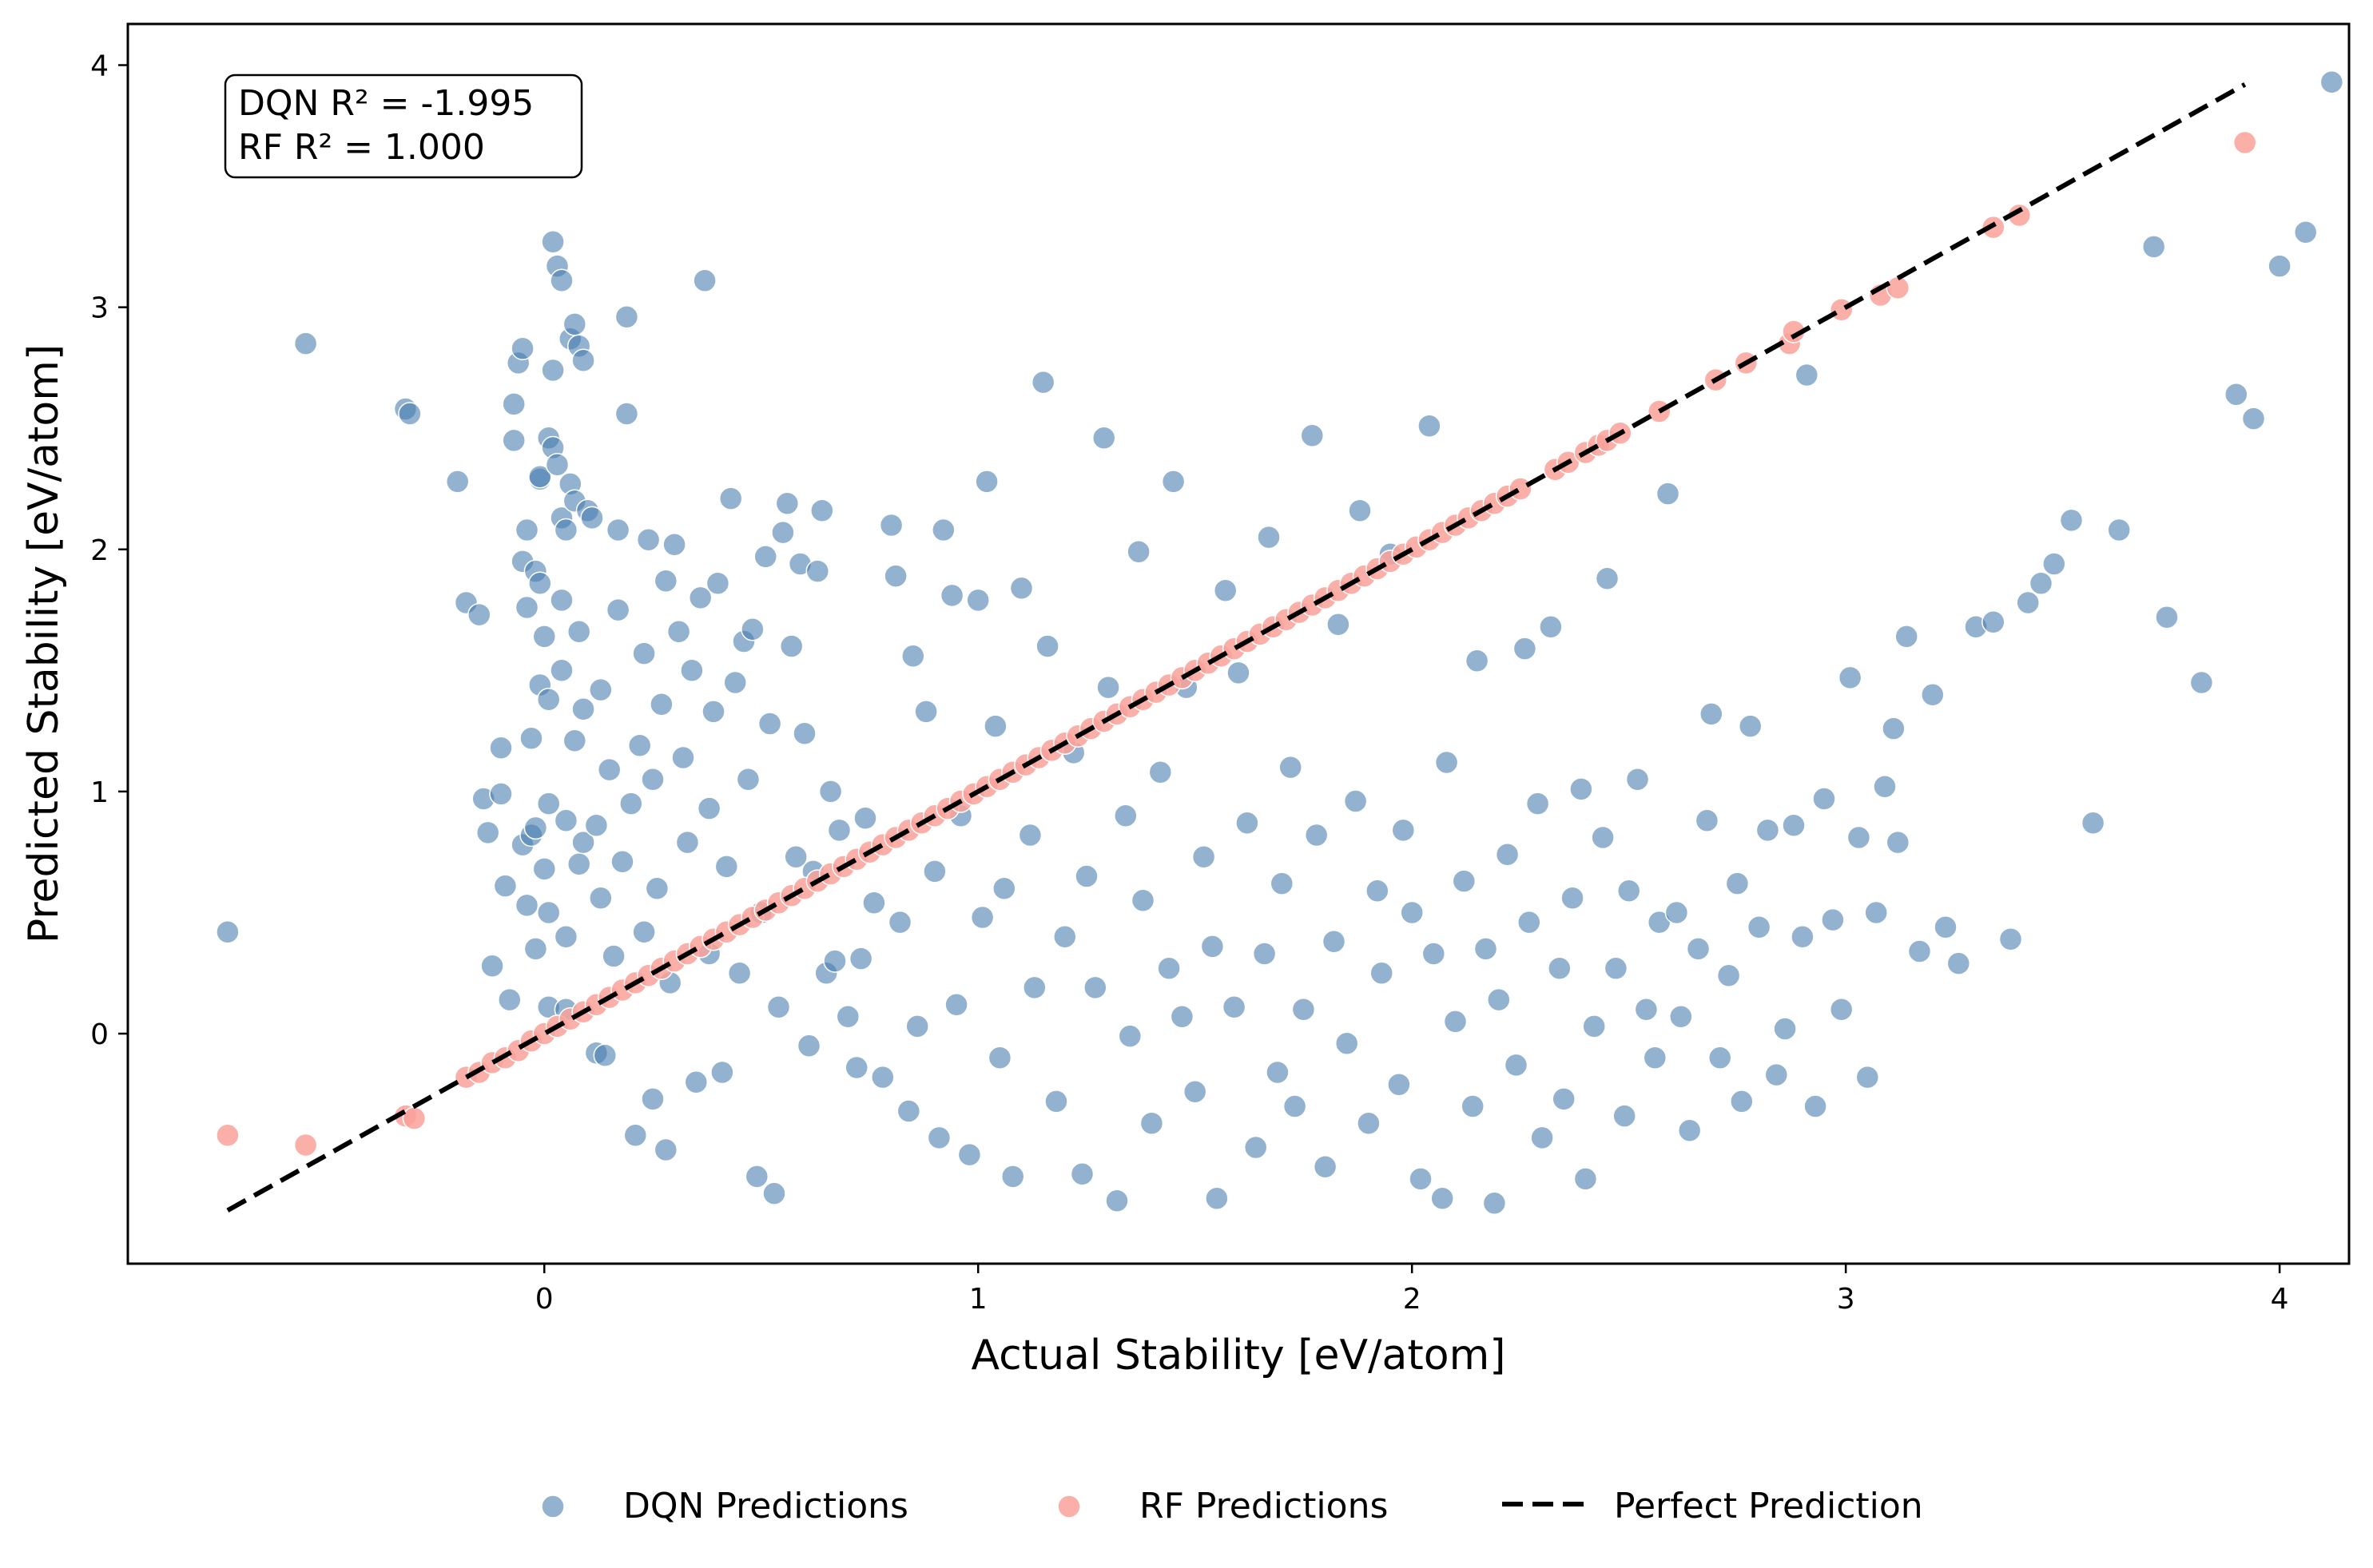 Image resolution: width=2373 pixels, height=1568 pixels. Describe the element at coordinates (99, 308) in the screenshot. I see `y-tick-label: 3` at that location.